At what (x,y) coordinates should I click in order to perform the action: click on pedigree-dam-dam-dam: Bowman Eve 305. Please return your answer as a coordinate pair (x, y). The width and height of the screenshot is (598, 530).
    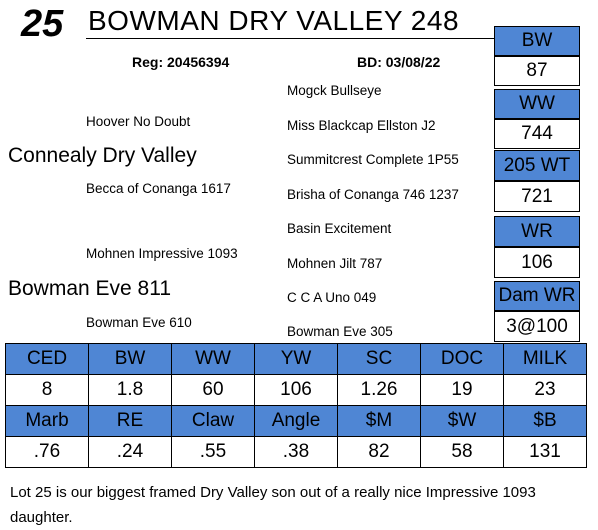
    Looking at the image, I should click on (340, 331).